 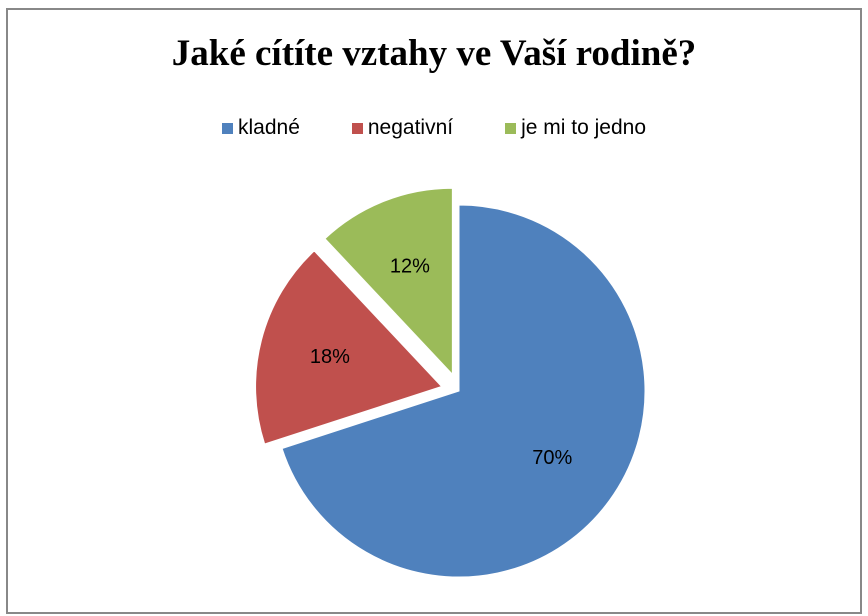 I want to click on legend-label: je mi to jedno, so click(x=584, y=127).